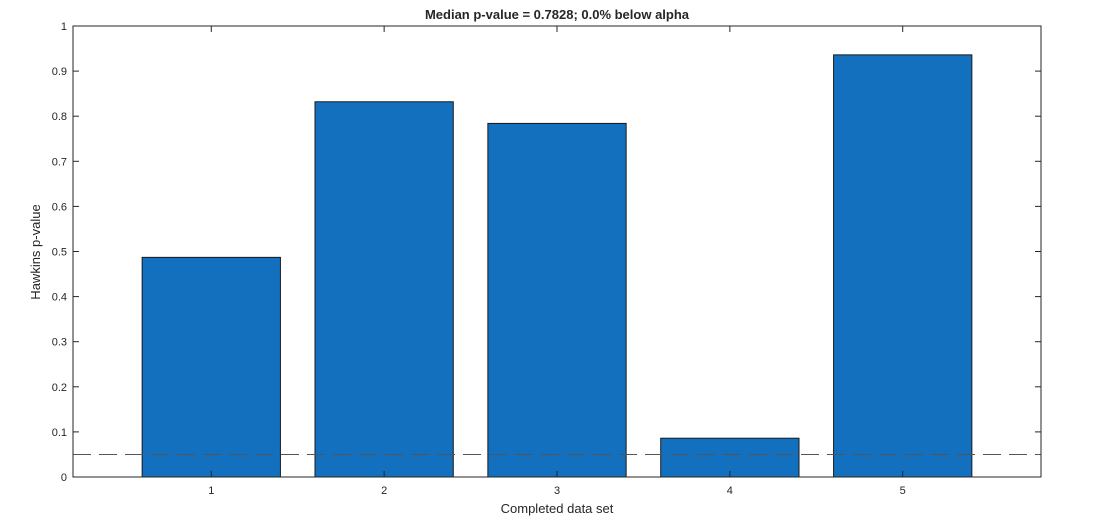 The width and height of the screenshot is (1102, 521). Describe the element at coordinates (730, 491) in the screenshot. I see `x-tick-label: 4` at that location.